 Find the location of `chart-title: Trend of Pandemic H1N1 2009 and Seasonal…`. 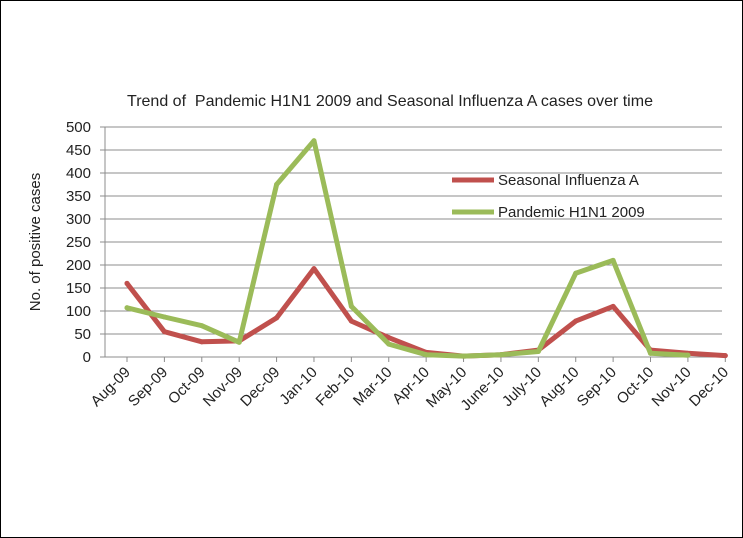

chart-title: Trend of Pandemic H1N1 2009 and Seasonal… is located at coordinates (390, 101).